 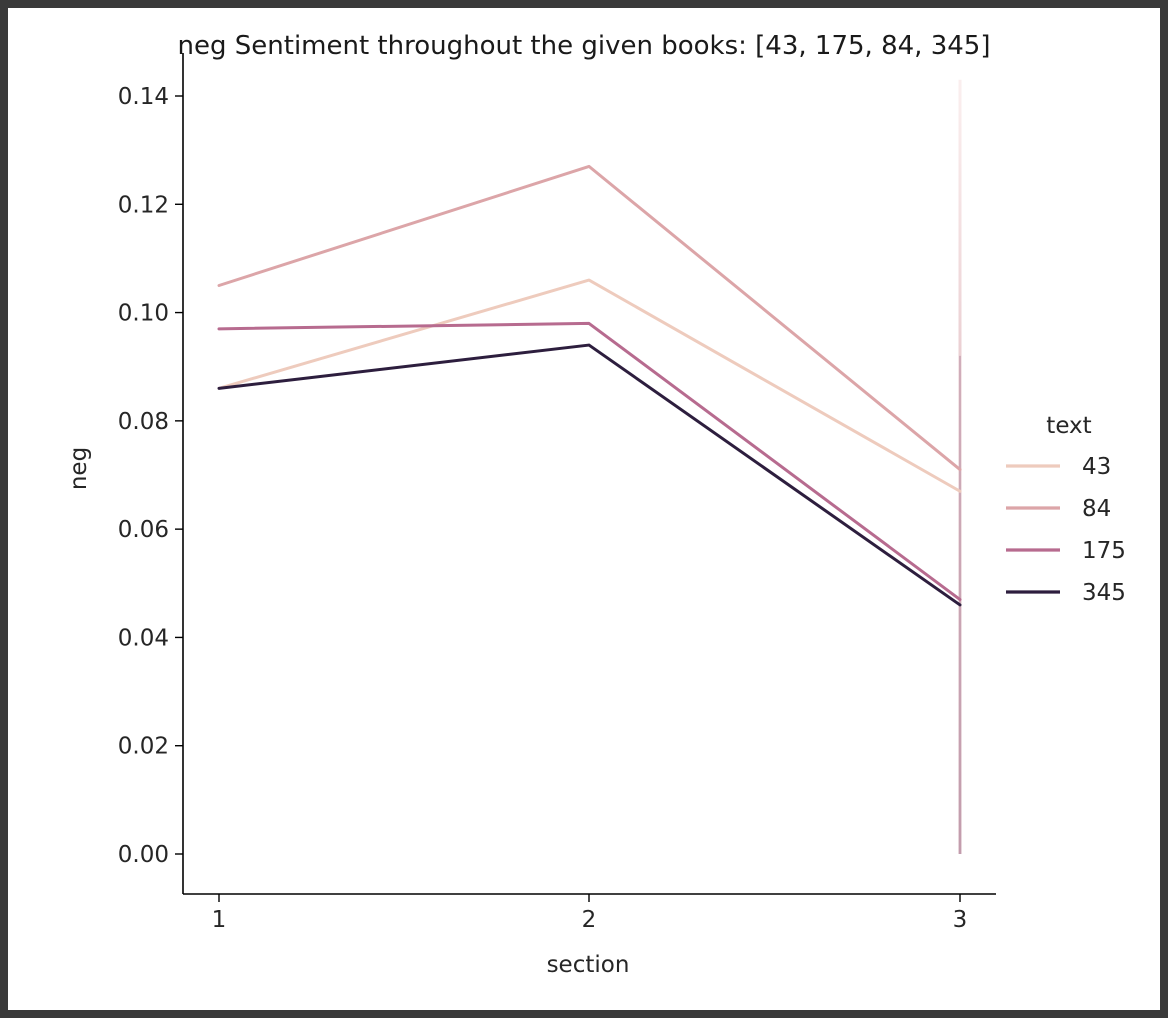 I want to click on x-axis-label: section, so click(x=588, y=965).